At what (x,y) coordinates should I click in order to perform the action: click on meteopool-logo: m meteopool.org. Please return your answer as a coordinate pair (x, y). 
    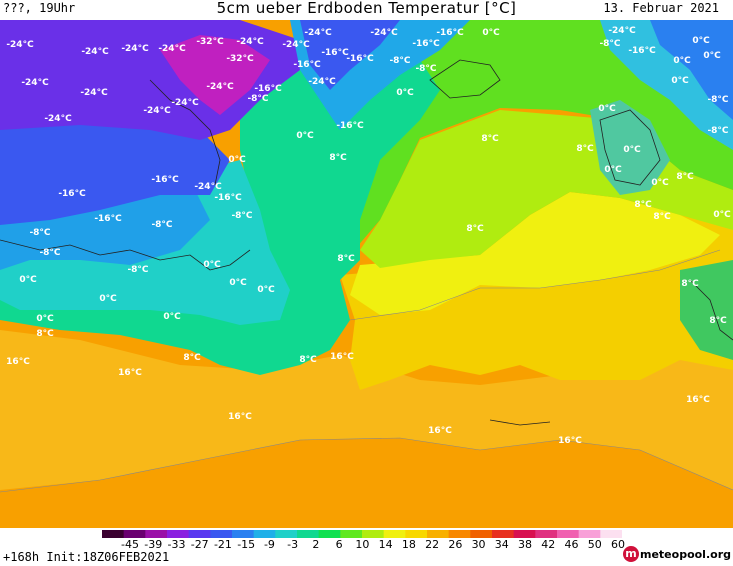
    Looking at the image, I should click on (677, 554).